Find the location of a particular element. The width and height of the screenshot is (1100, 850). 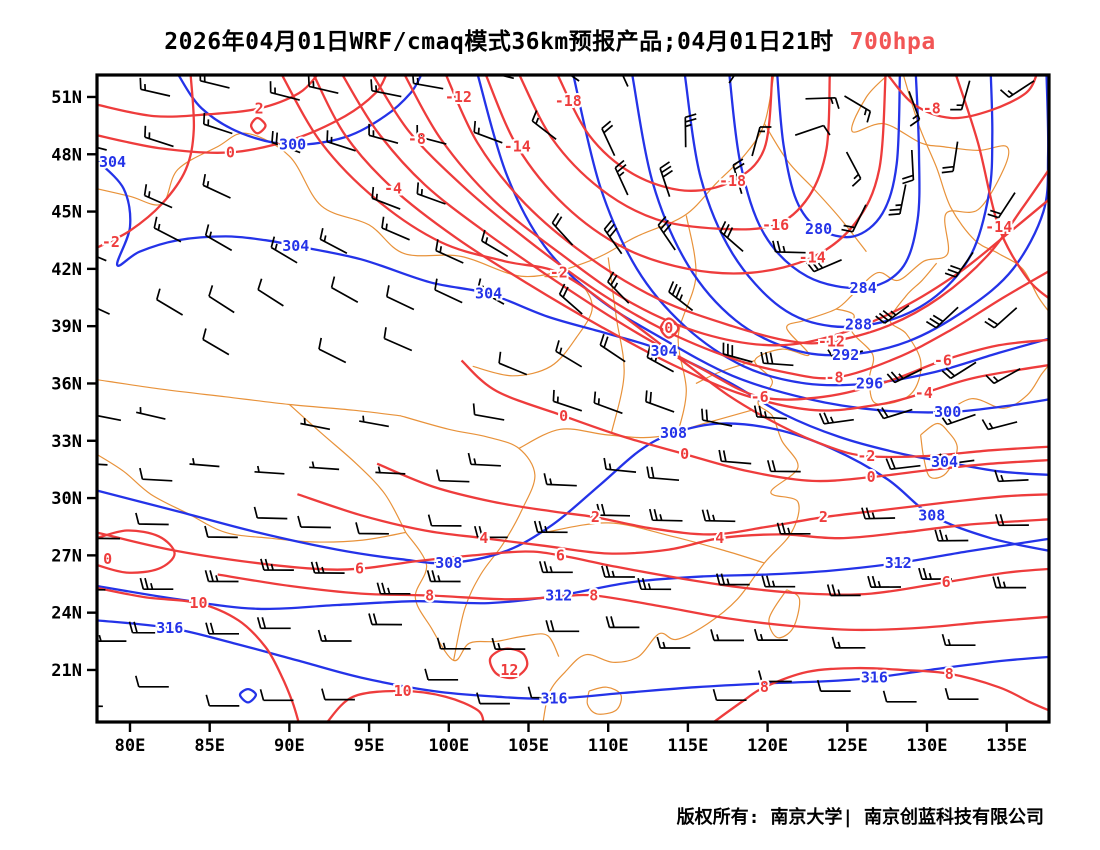

lat-tick-label: 24N is located at coordinates (66, 614).